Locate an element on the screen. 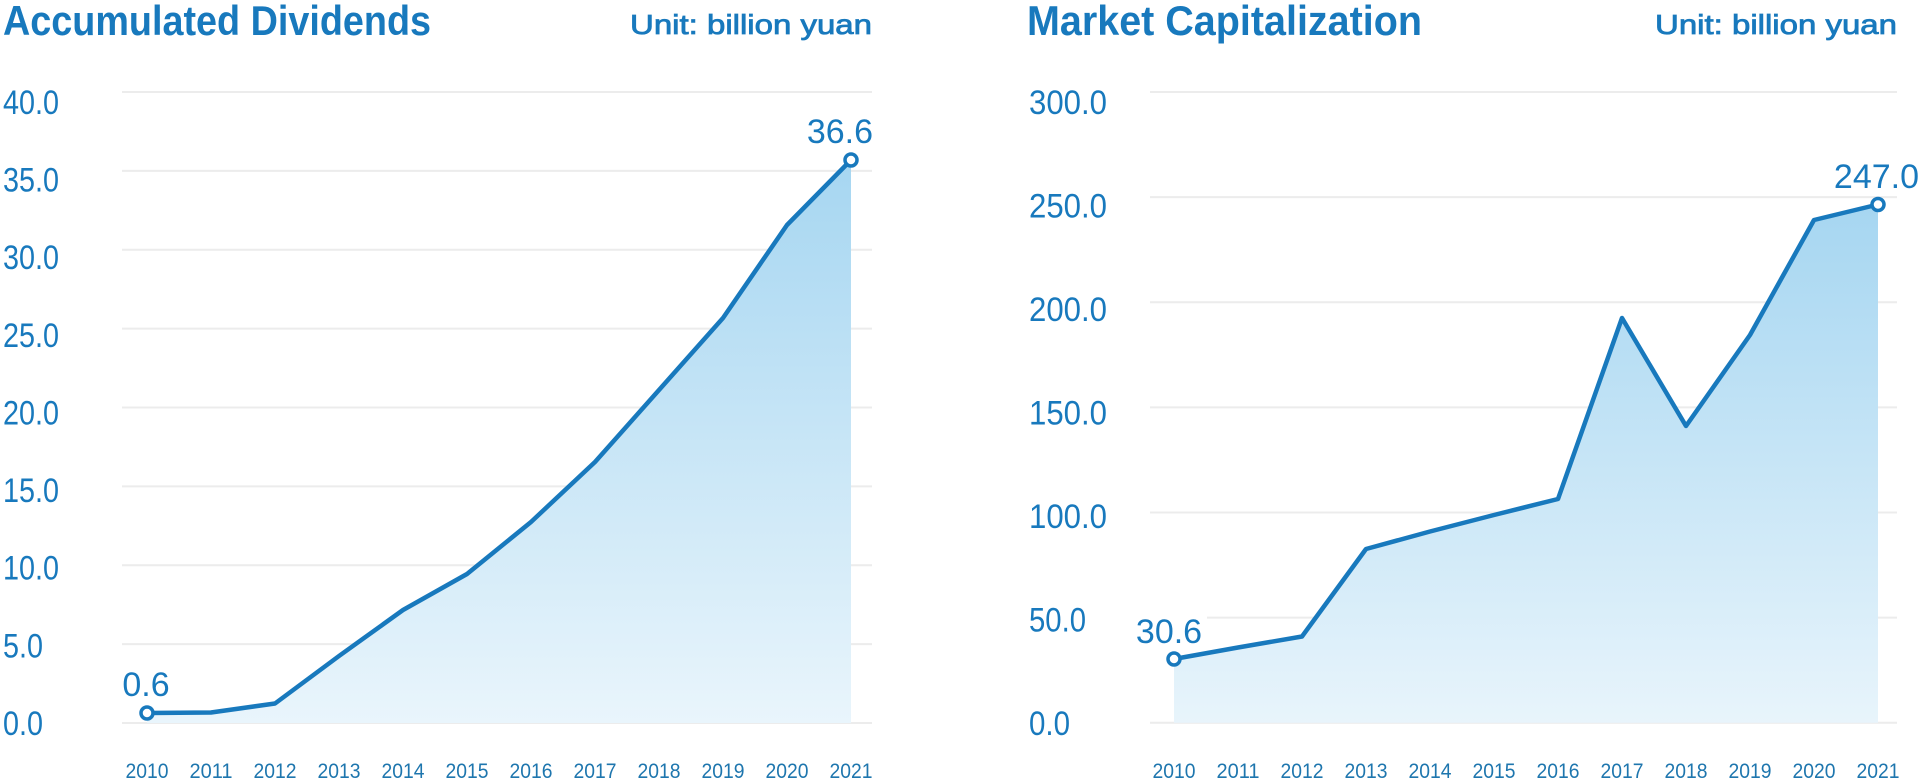  svg-text: 20.0 is located at coordinates (31, 413).